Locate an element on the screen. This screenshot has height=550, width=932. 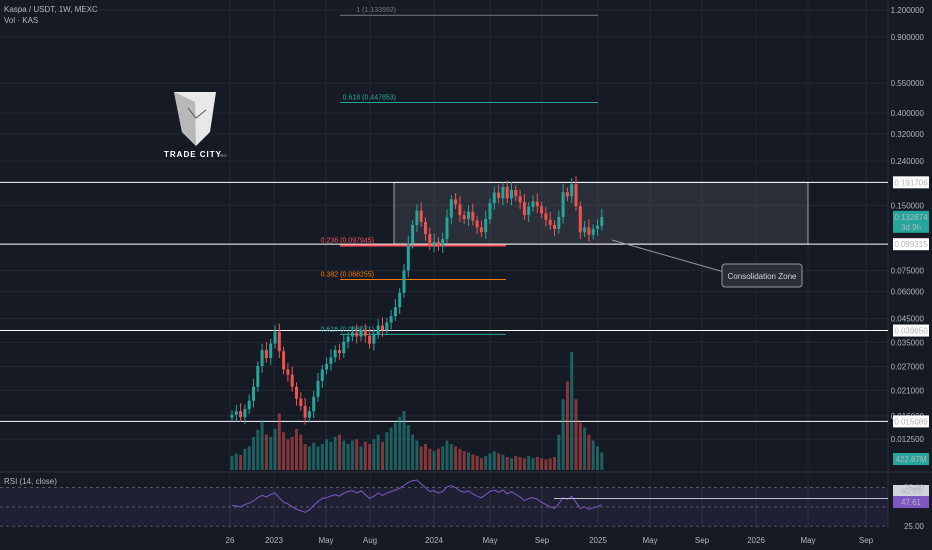
symbol-title: Kaspa / USDT, 1W, MEXC is located at coordinates (51, 9).